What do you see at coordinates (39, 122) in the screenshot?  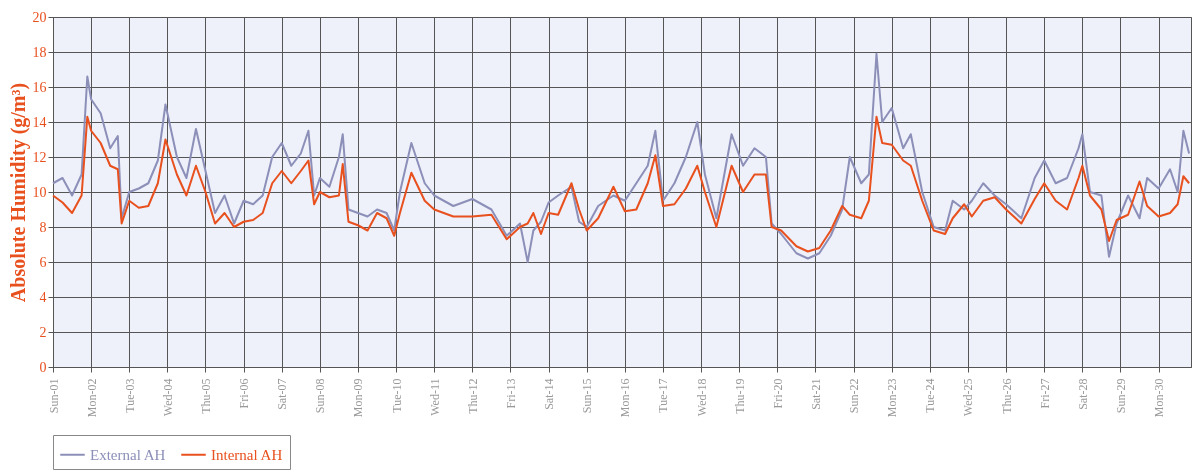 I see `y-tick-label: 14` at bounding box center [39, 122].